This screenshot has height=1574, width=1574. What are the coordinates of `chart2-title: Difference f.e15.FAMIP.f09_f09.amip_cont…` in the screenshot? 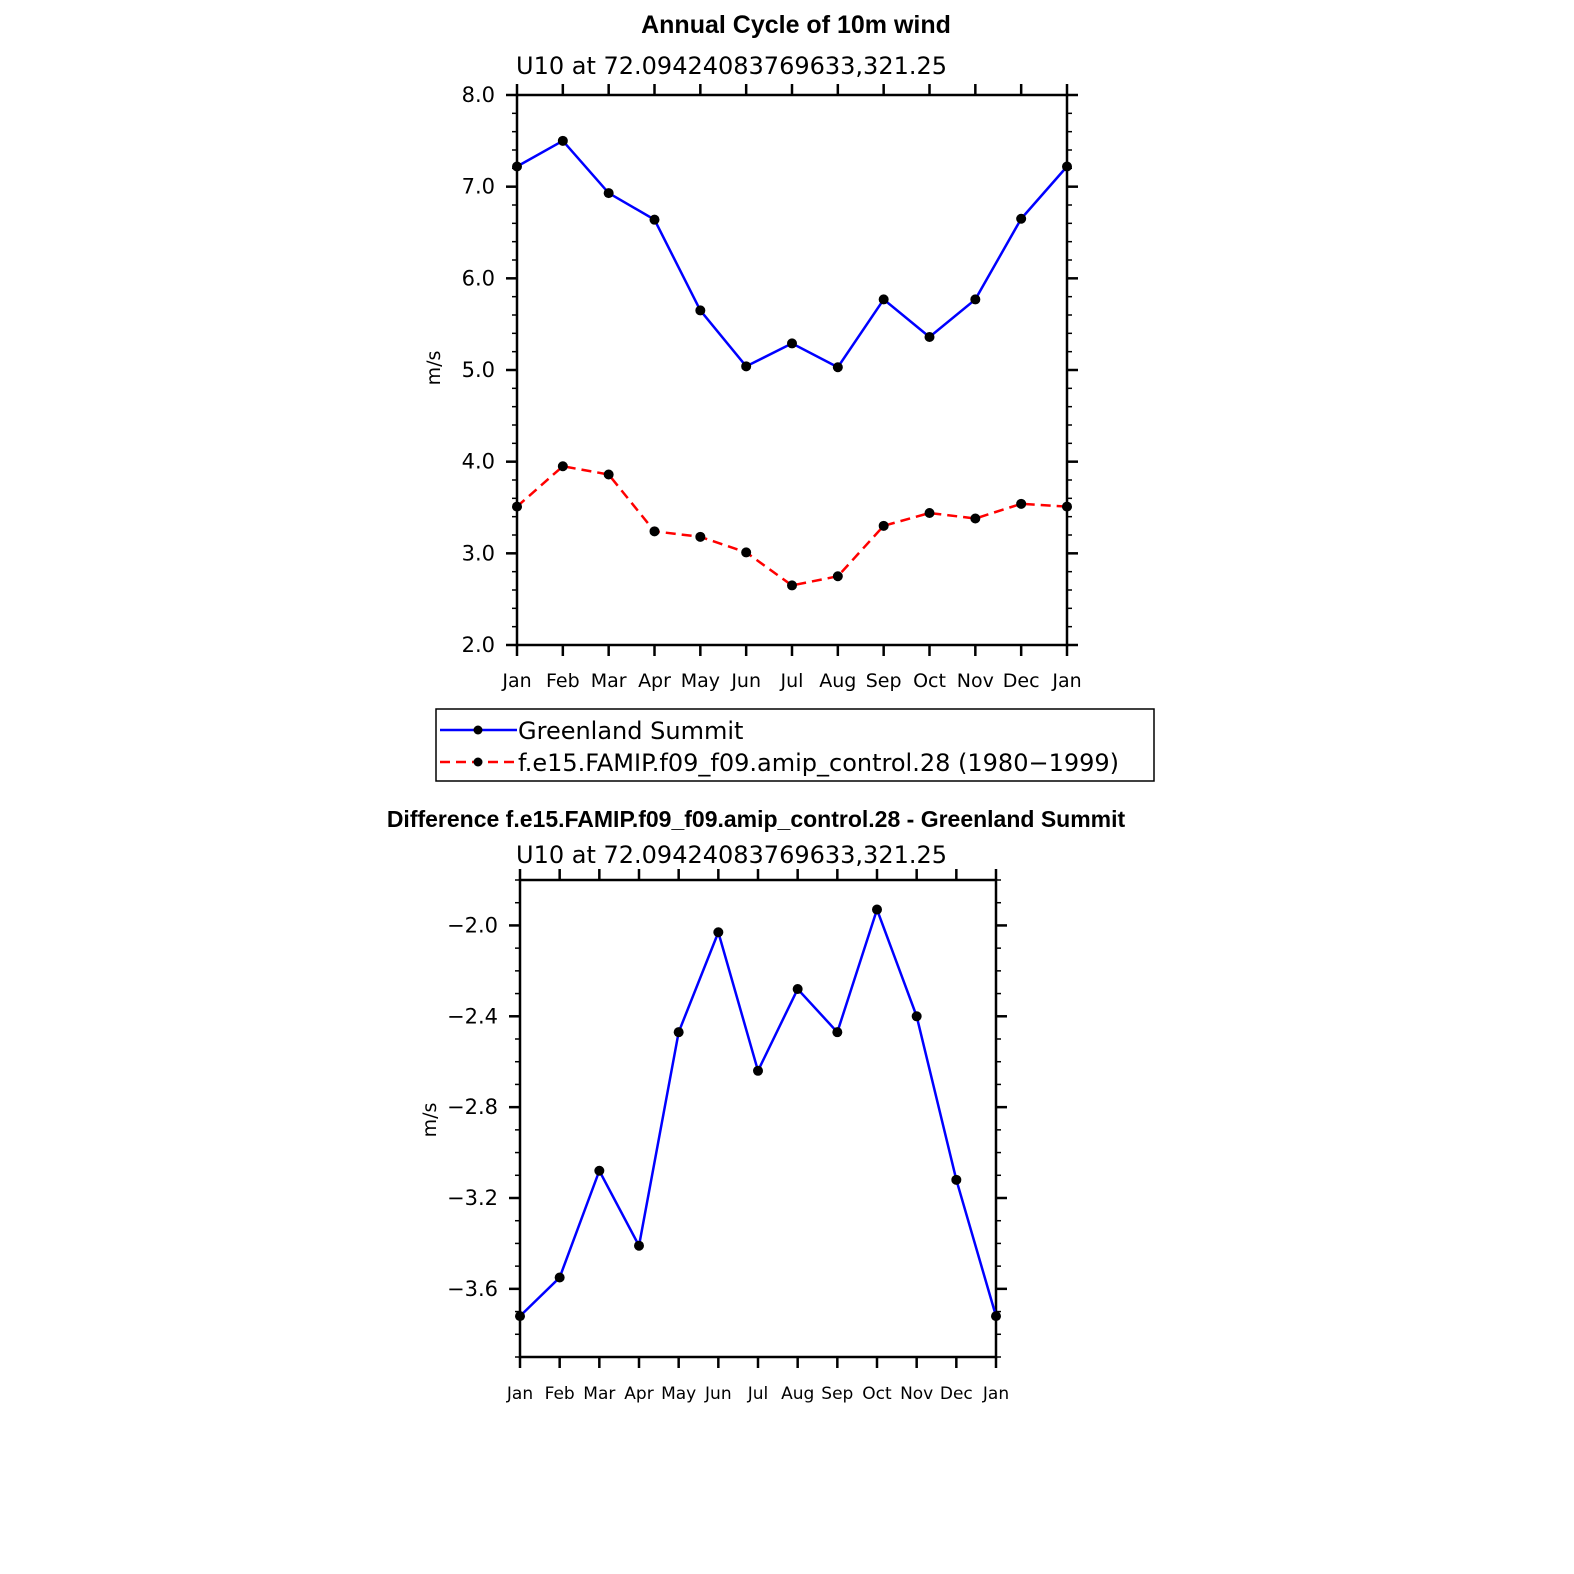 It's located at (756, 819).